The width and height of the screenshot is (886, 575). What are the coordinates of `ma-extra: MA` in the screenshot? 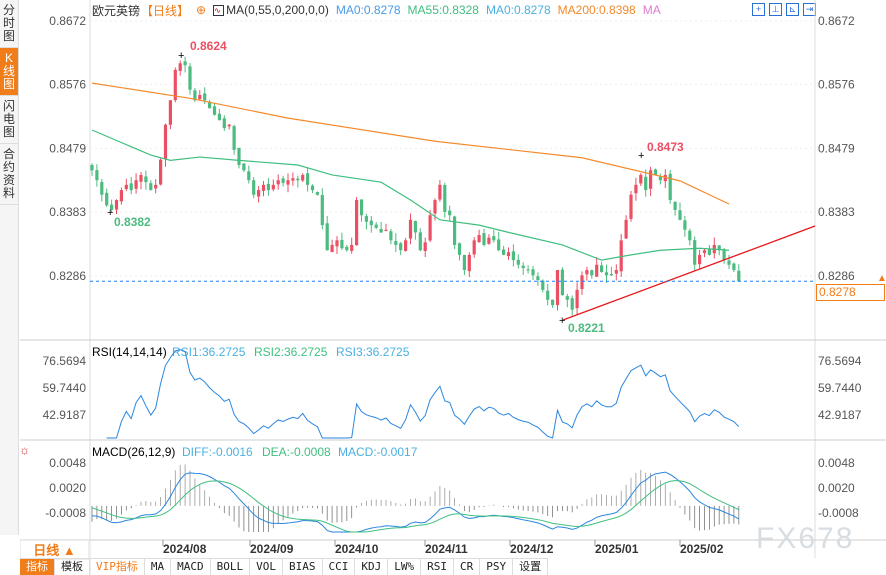 It's located at (651, 10).